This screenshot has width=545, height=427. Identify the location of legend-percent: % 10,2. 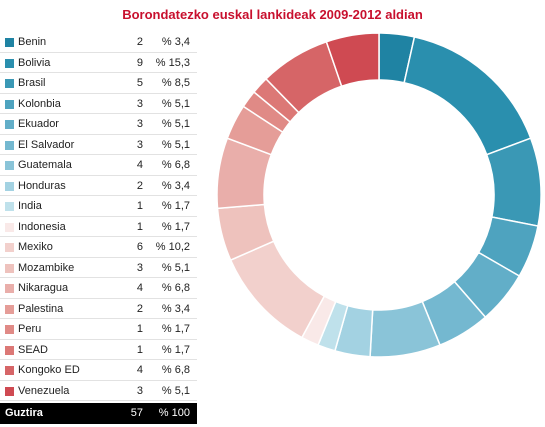
(172, 247).